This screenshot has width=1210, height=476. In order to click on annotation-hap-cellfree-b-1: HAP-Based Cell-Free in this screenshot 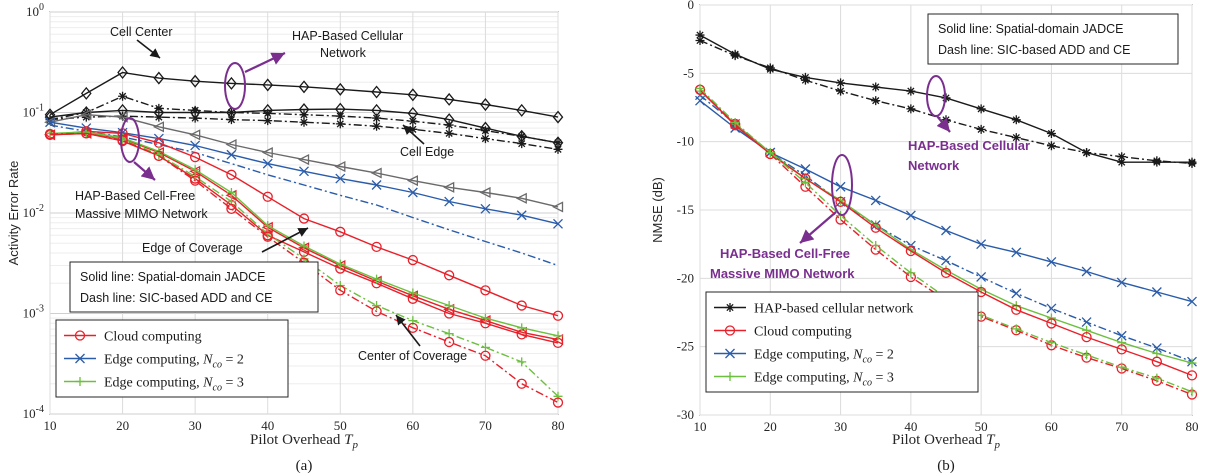, I will do `click(785, 253)`.